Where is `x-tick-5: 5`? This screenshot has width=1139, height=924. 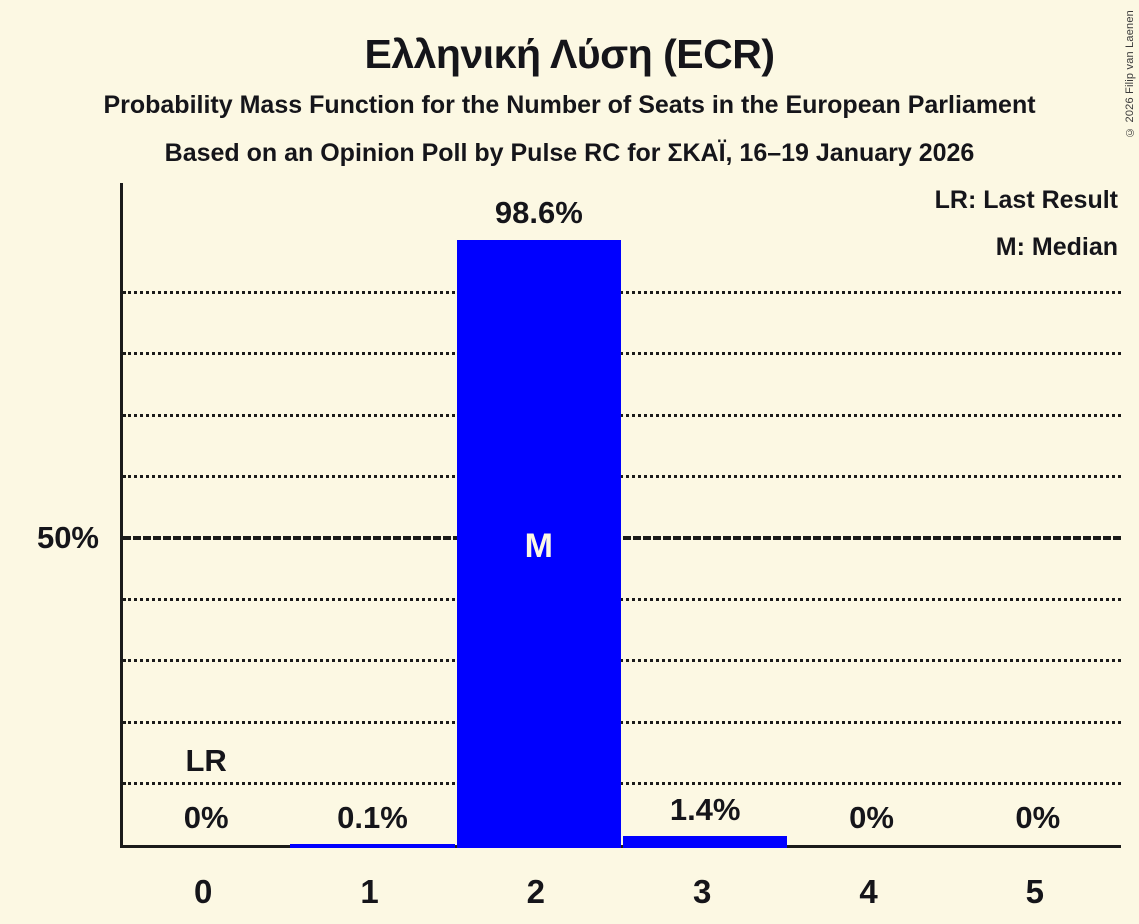
x-tick-5: 5 is located at coordinates (1034, 891).